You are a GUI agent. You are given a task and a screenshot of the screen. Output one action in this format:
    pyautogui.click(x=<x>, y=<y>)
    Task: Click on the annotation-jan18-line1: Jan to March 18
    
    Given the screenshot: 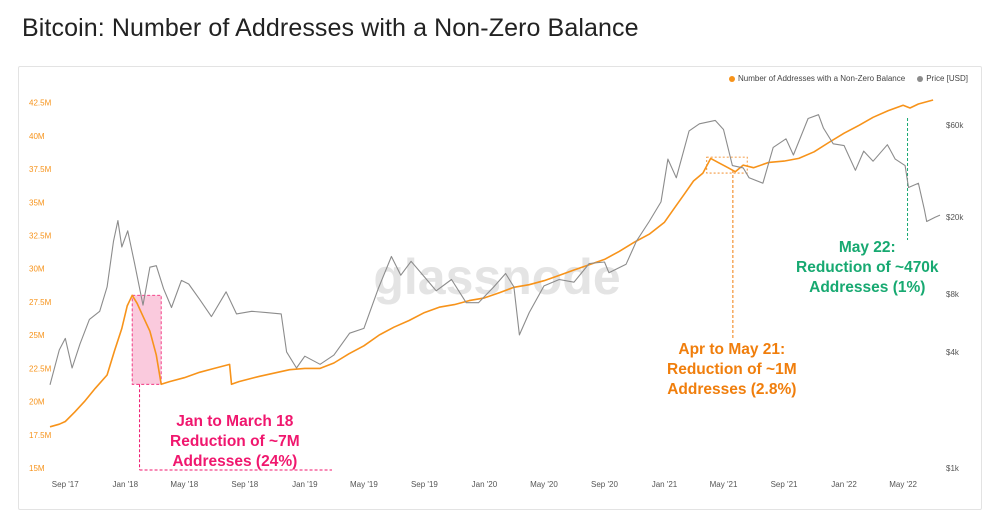 What is the action you would take?
    pyautogui.click(x=235, y=421)
    